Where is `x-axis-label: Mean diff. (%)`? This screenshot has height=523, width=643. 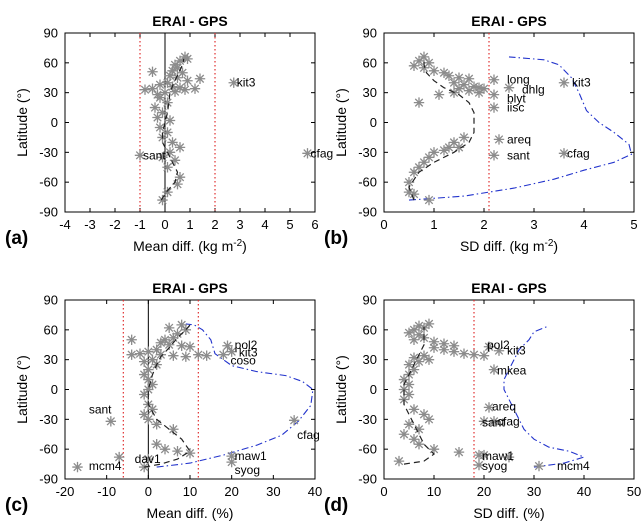 x-axis-label: Mean diff. (%) is located at coordinates (190, 513).